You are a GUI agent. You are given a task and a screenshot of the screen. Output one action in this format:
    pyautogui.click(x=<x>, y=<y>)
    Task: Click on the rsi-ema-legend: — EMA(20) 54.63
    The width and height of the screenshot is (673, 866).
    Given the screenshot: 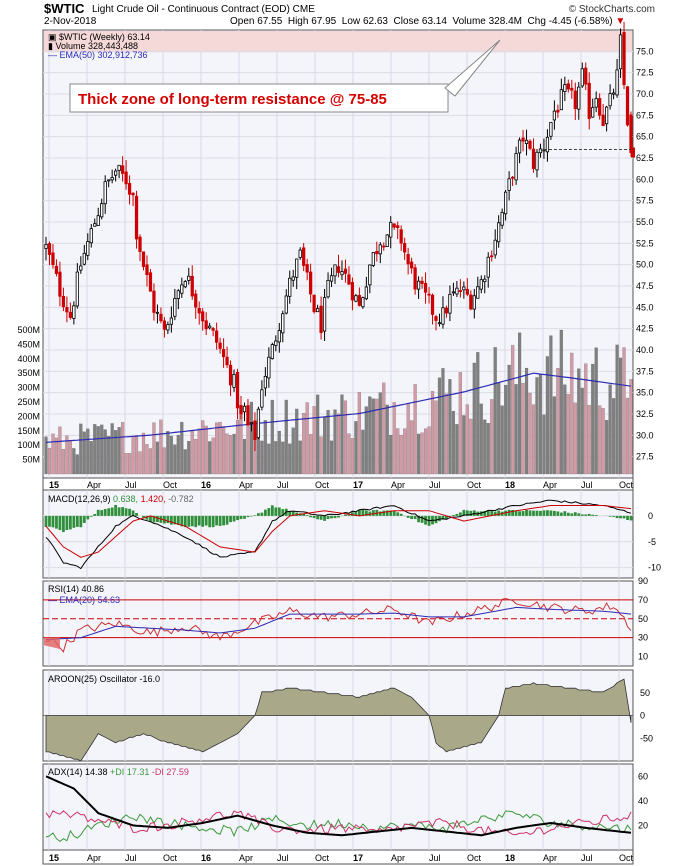 What is the action you would take?
    pyautogui.click(x=84, y=600)
    